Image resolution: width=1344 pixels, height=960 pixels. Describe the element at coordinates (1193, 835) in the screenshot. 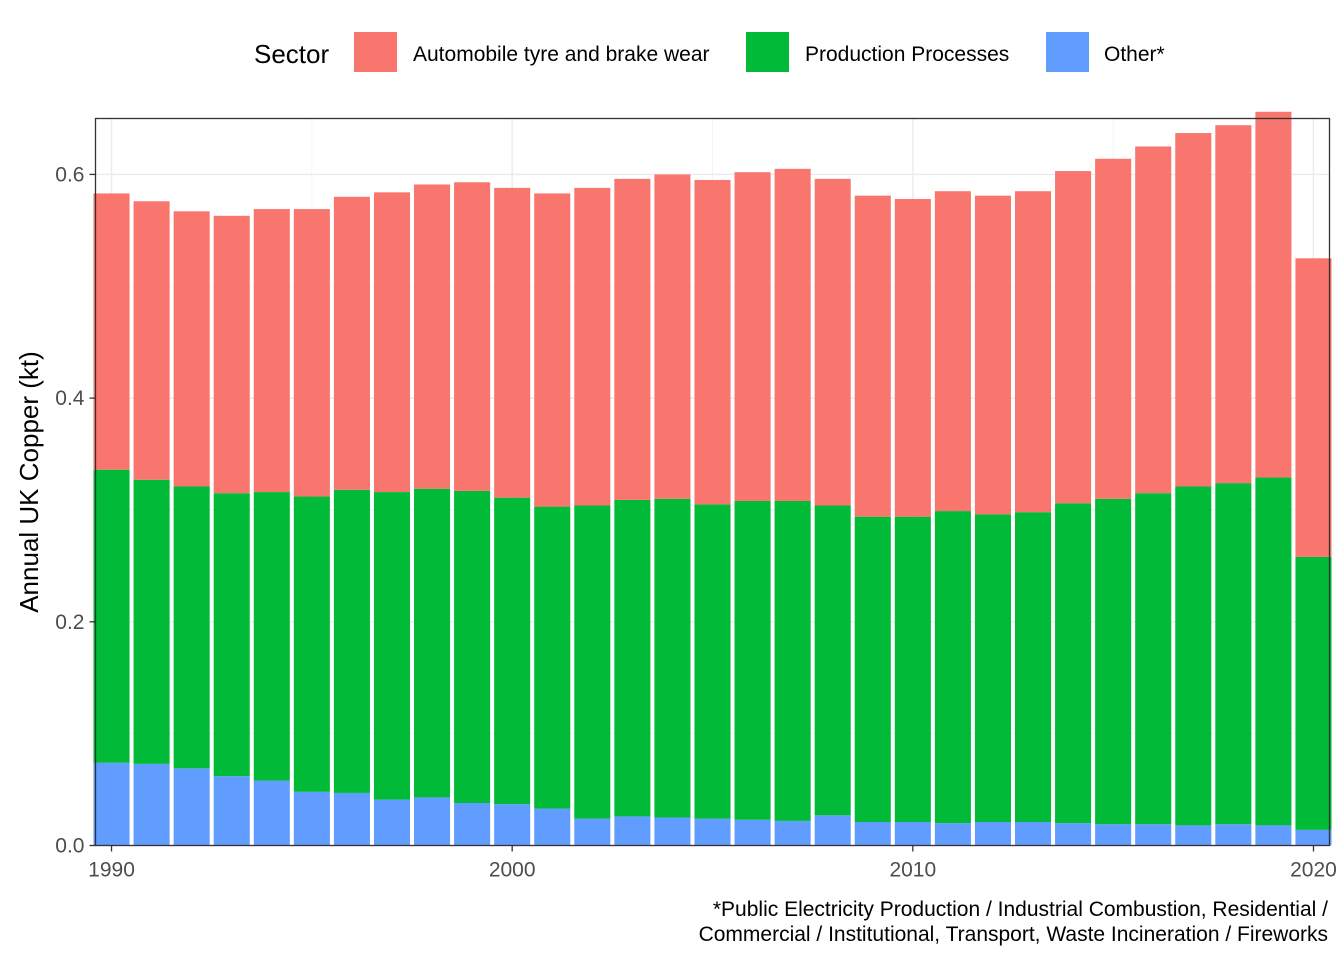

I see `bar-other-2017` at that location.